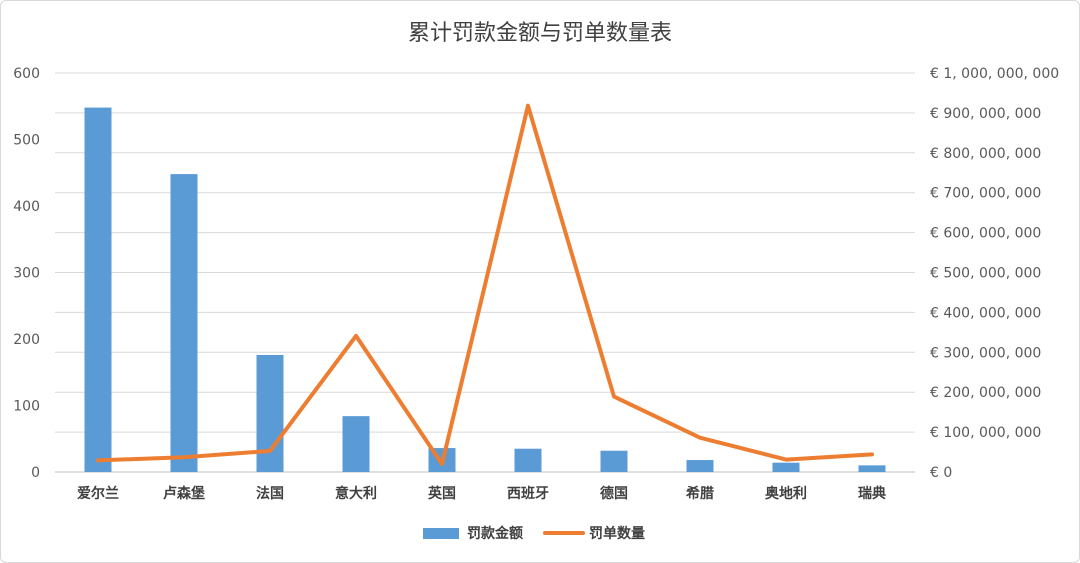  What do you see at coordinates (441, 533) in the screenshot?
I see `legend-bar-swatch` at bounding box center [441, 533].